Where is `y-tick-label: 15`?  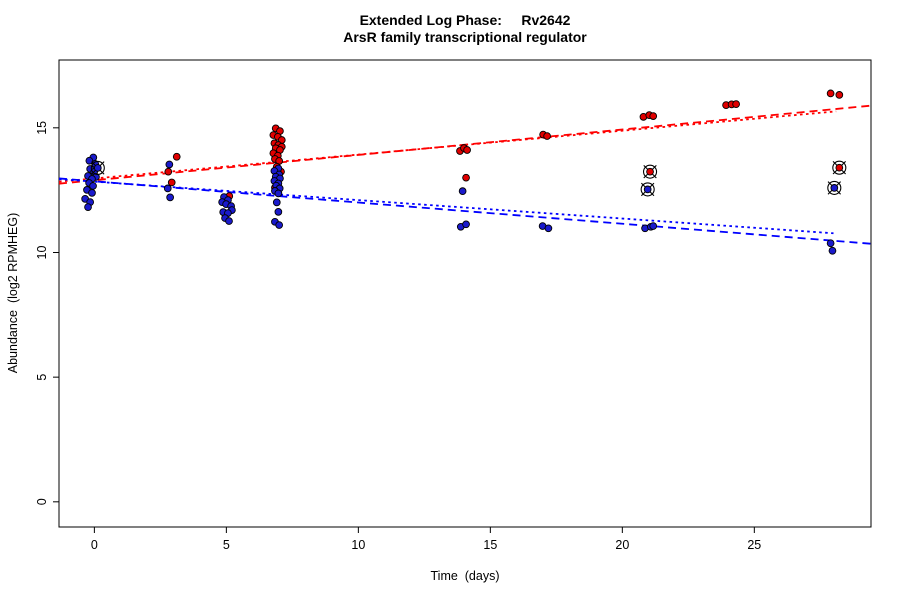 y-tick-label: 15 is located at coordinates (42, 128).